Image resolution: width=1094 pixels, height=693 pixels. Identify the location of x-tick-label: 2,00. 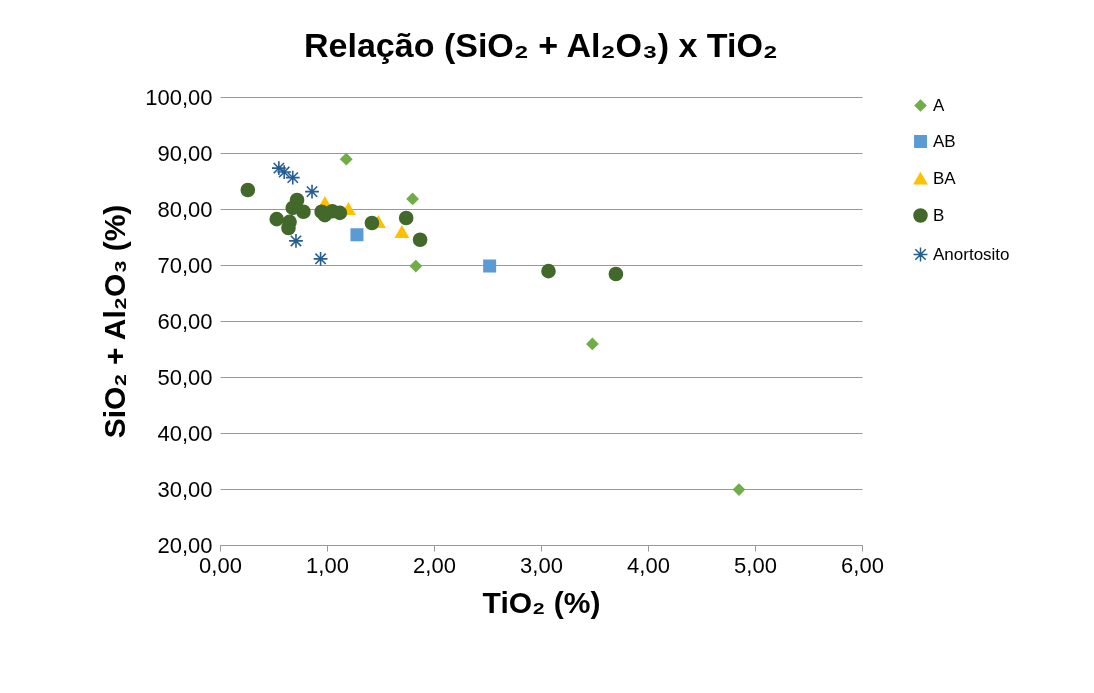
(434, 565).